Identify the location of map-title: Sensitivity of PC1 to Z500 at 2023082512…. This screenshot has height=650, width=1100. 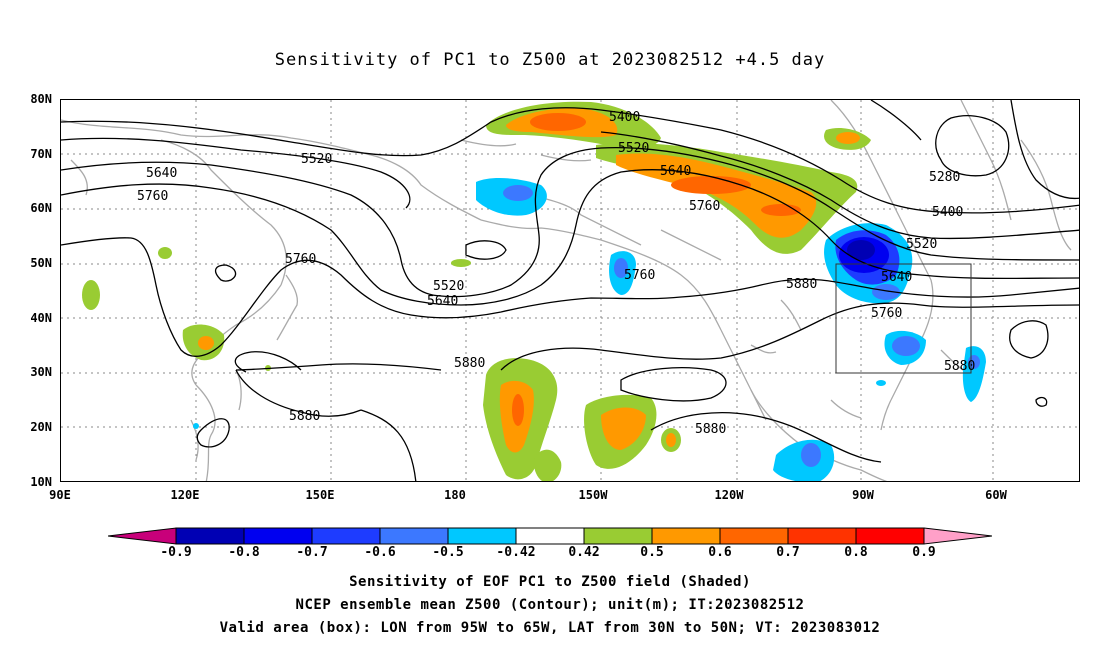
(550, 60).